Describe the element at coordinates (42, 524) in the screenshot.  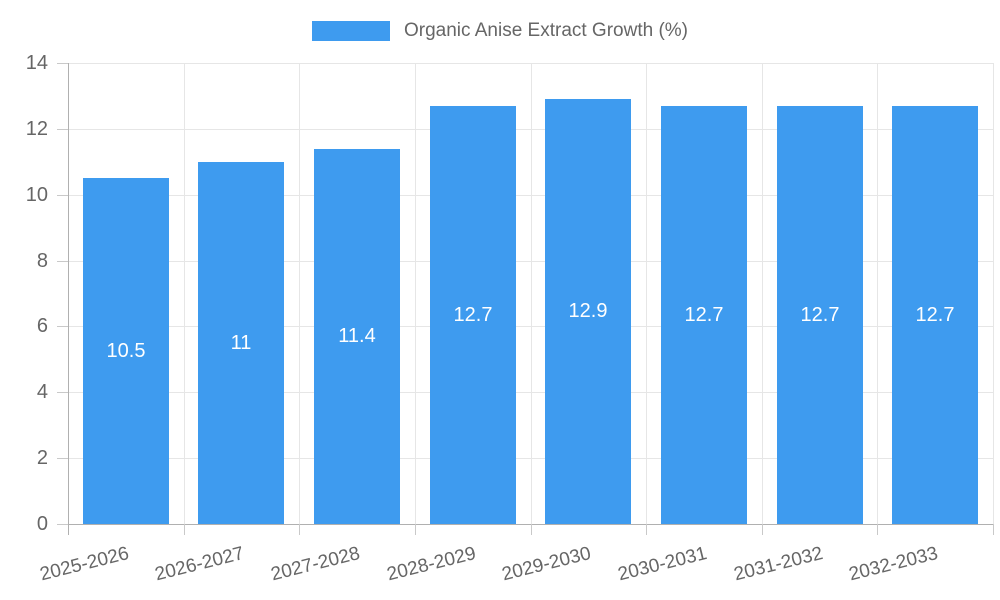
I see `y-axis-tick-label: 0` at that location.